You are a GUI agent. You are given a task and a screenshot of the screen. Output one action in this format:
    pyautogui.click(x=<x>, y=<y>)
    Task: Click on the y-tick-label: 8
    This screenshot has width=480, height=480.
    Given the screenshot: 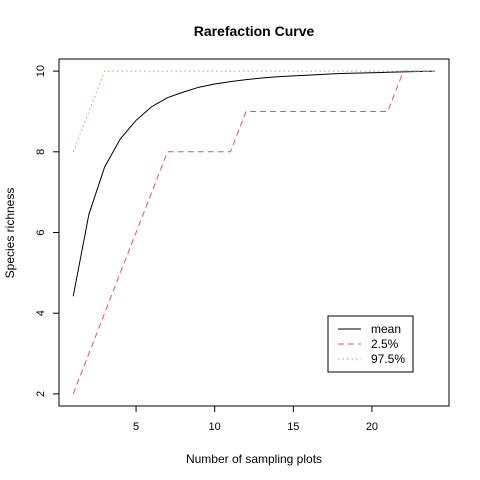 What is the action you would take?
    pyautogui.click(x=41, y=152)
    